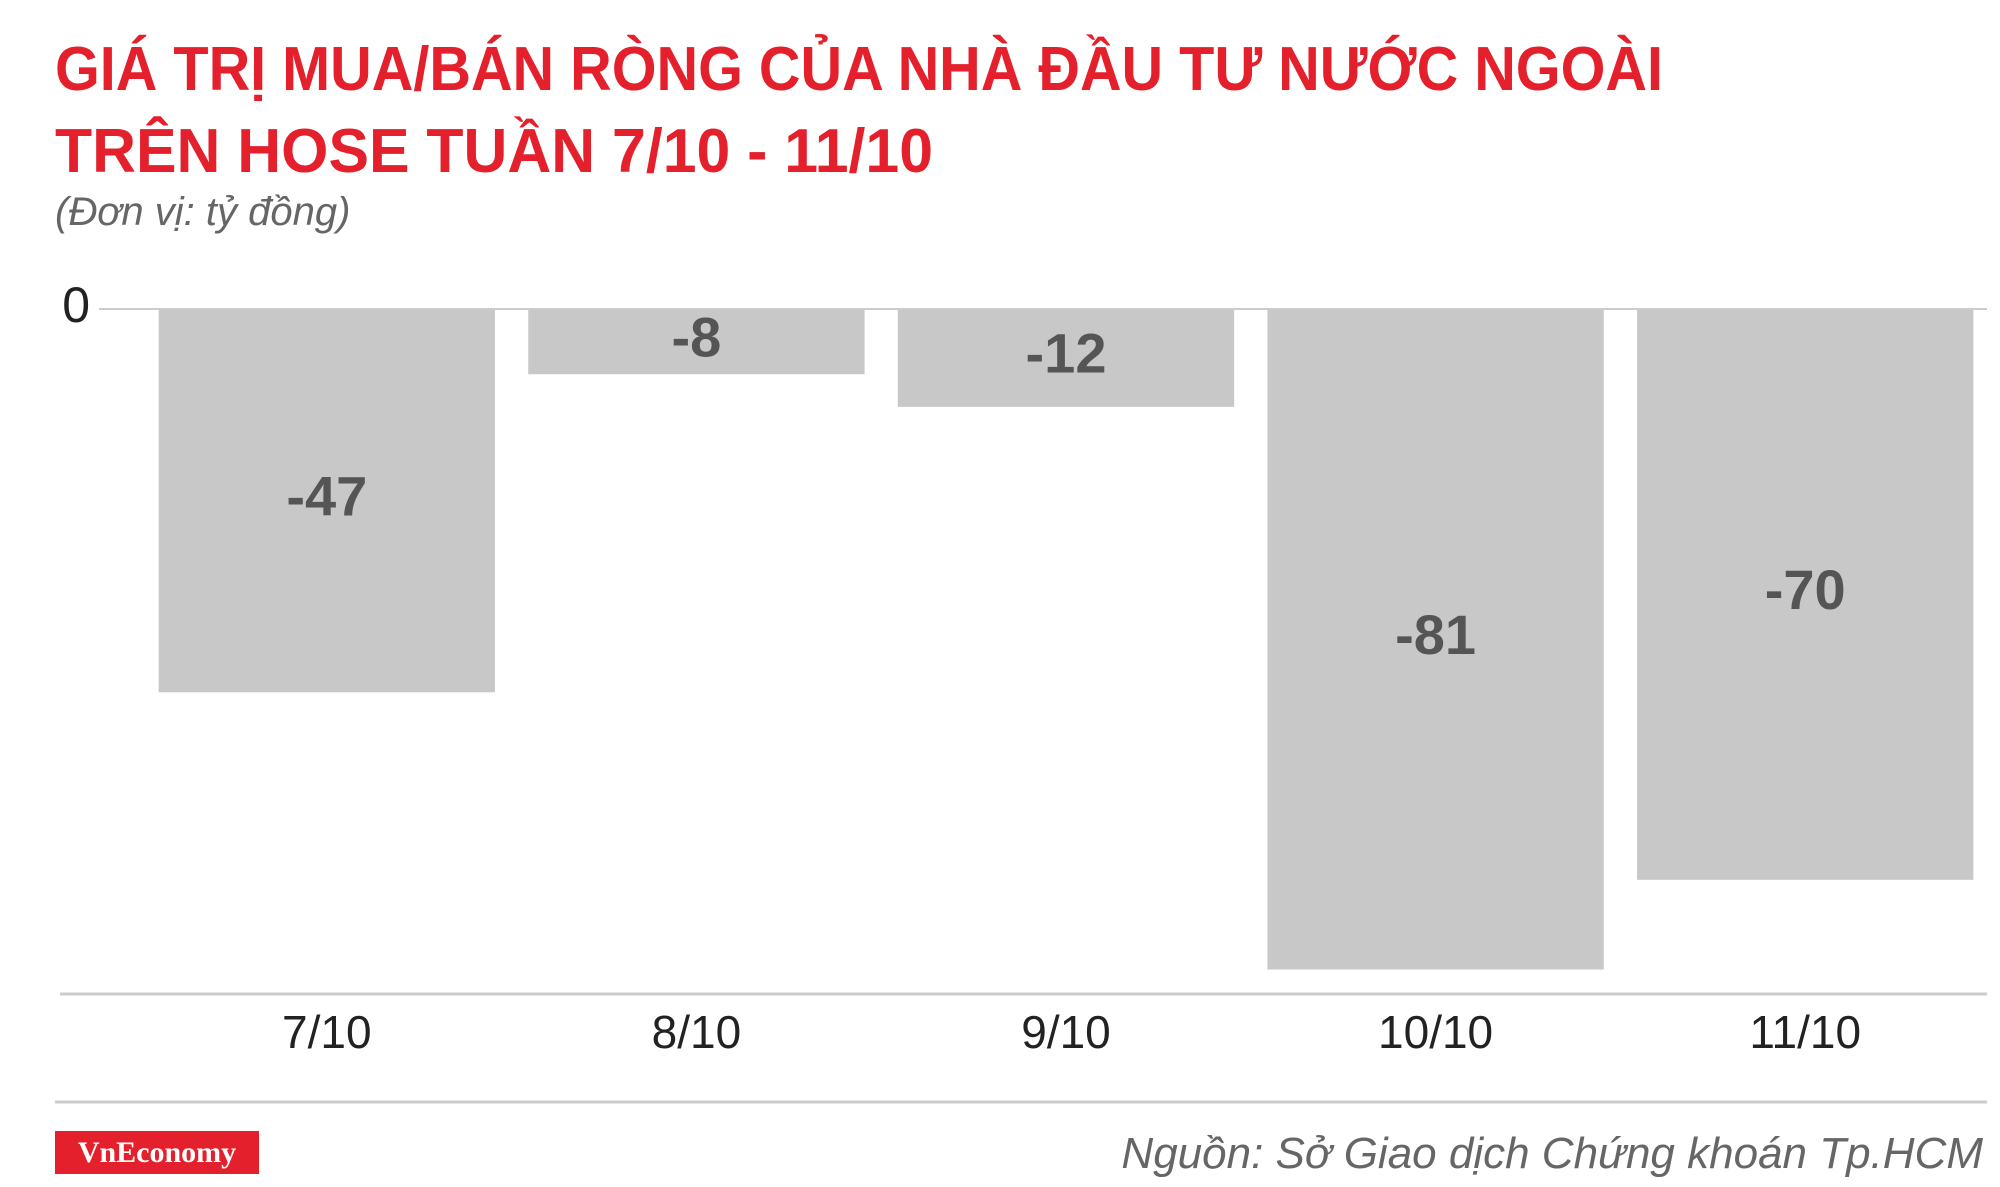  I want to click on x-tick-label: 10/10, so click(1435, 1032).